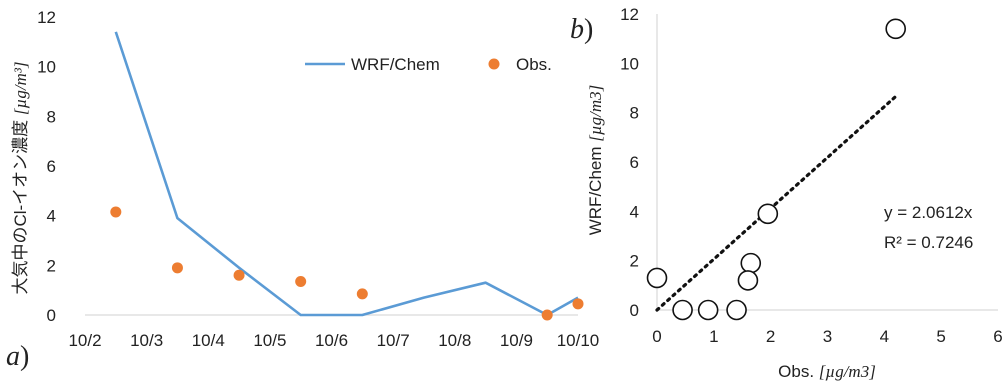 The width and height of the screenshot is (1005, 387). What do you see at coordinates (770, 336) in the screenshot?
I see `panel-b-x-tick-label: 2` at bounding box center [770, 336].